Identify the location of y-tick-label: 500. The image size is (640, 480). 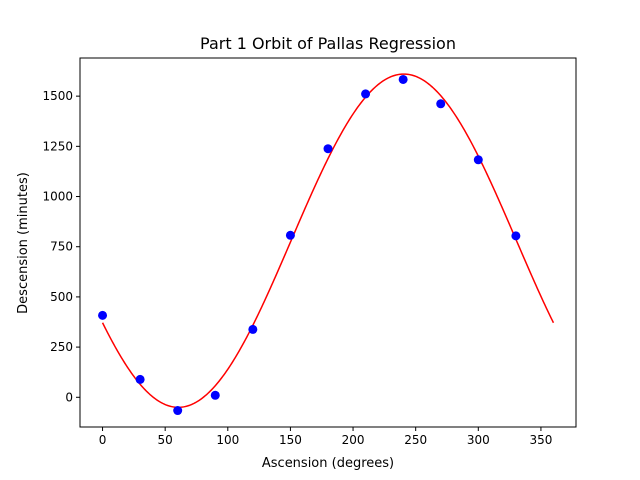
(61, 297).